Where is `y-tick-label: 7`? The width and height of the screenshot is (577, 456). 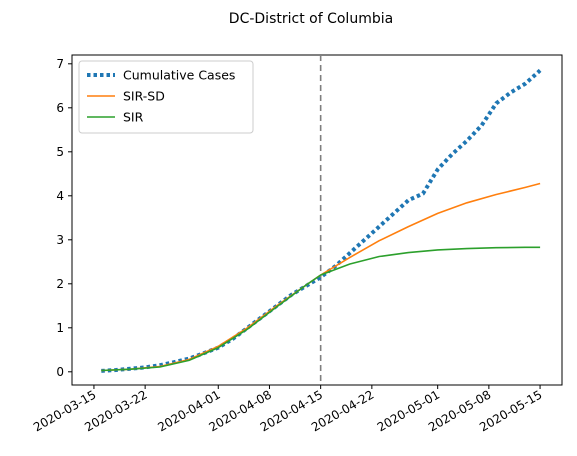 y-tick-label: 7 is located at coordinates (60, 64).